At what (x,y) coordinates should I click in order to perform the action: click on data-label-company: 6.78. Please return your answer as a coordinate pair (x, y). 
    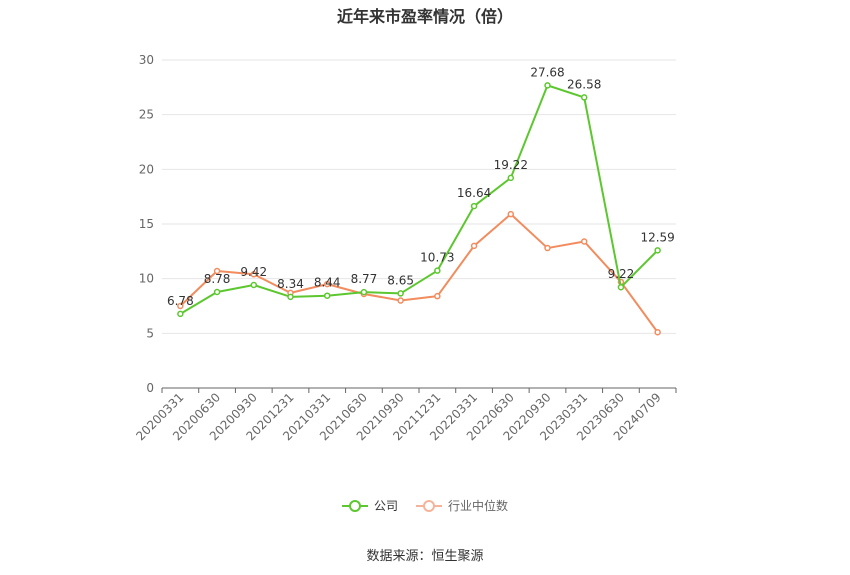
    Looking at the image, I should click on (180, 301).